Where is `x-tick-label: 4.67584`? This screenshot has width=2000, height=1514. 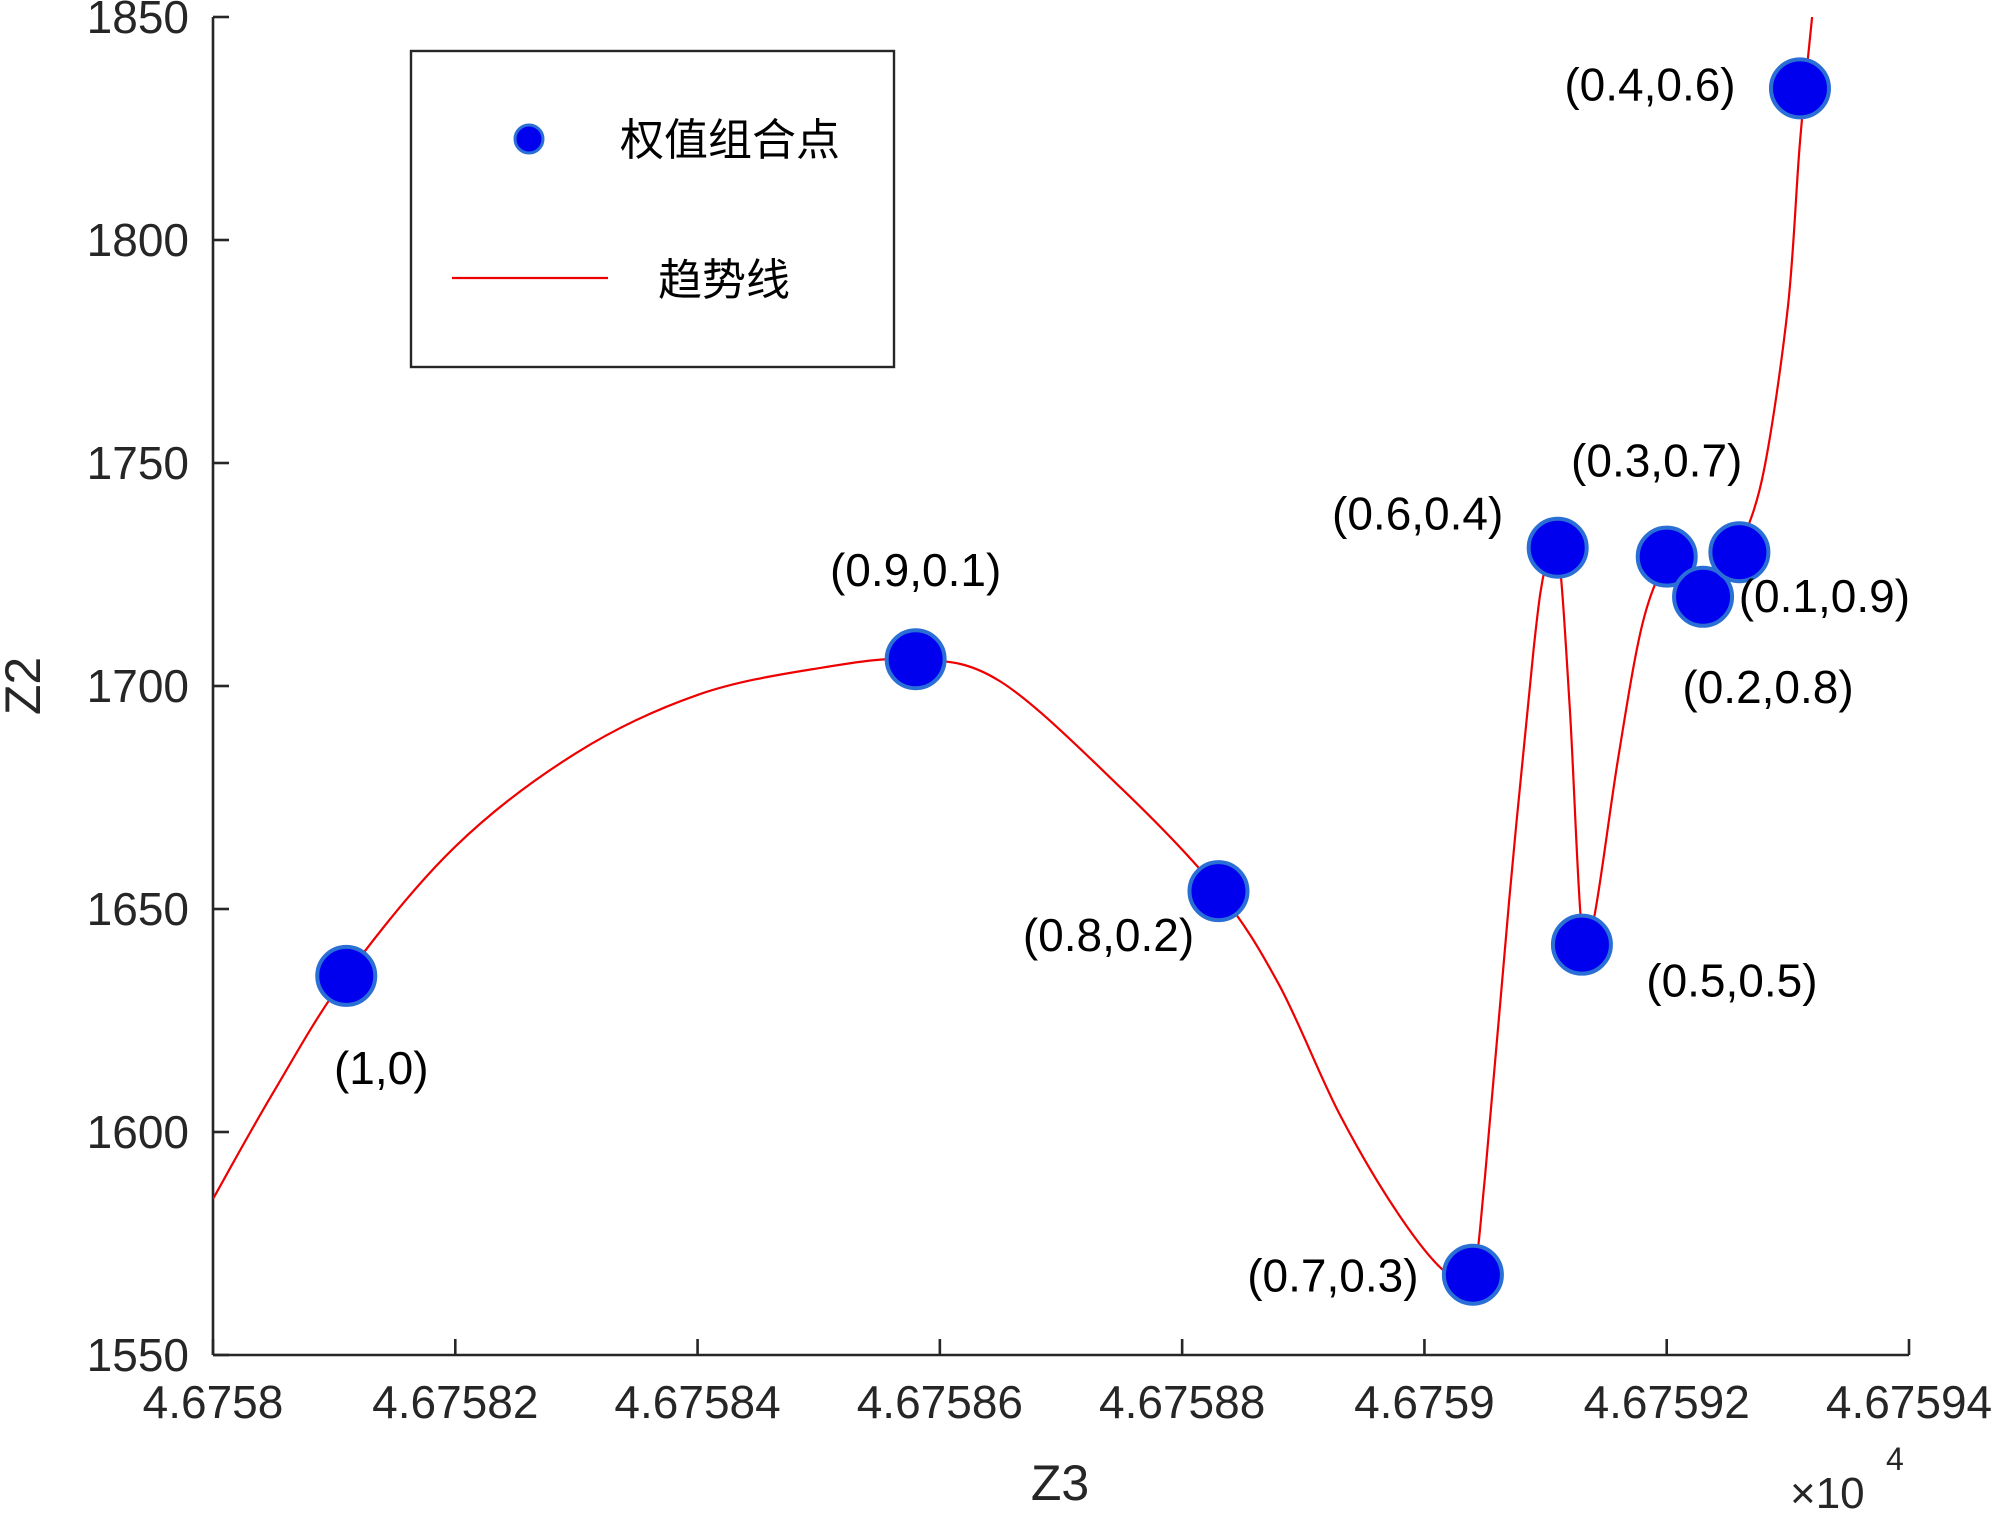
x-tick-label: 4.67584 is located at coordinates (697, 1402).